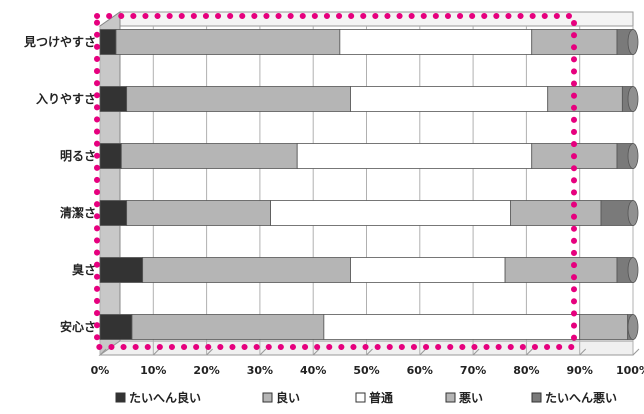  What do you see at coordinates (78, 326) in the screenshot?
I see `category-label: 安心さ` at bounding box center [78, 326].